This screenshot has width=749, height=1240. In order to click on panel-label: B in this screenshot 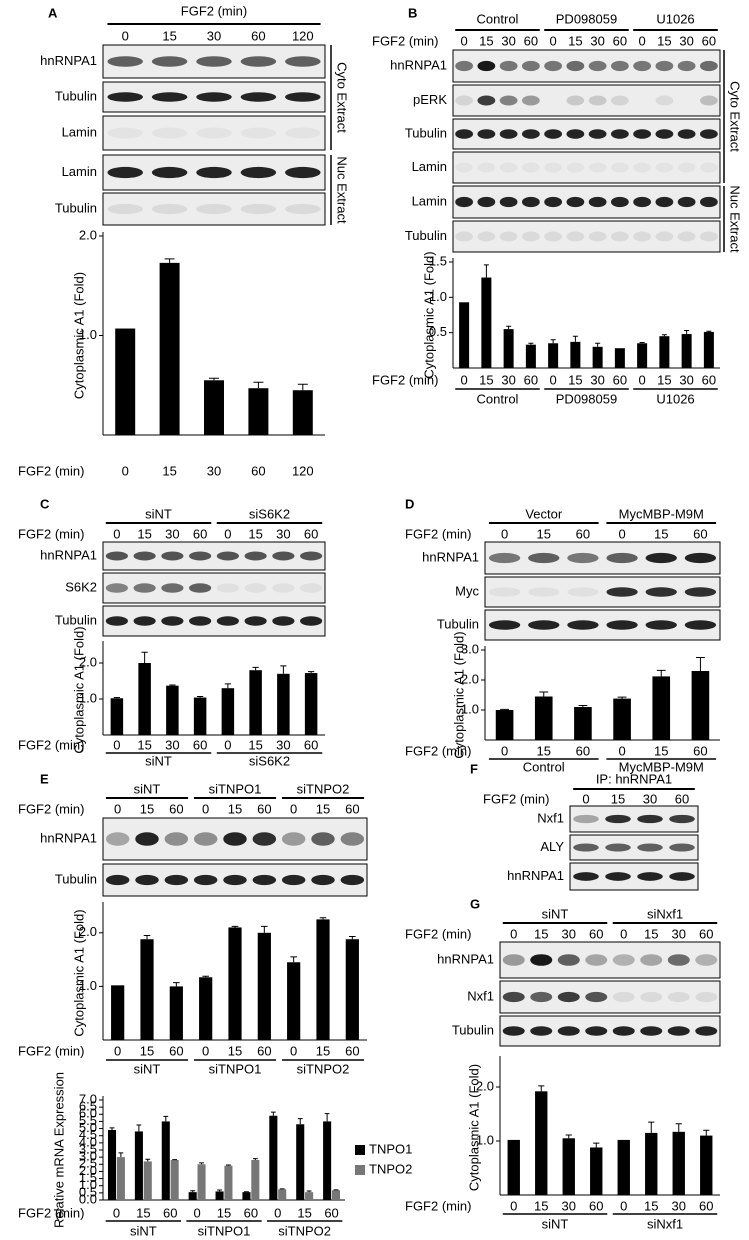, I will do `click(412, 12)`.